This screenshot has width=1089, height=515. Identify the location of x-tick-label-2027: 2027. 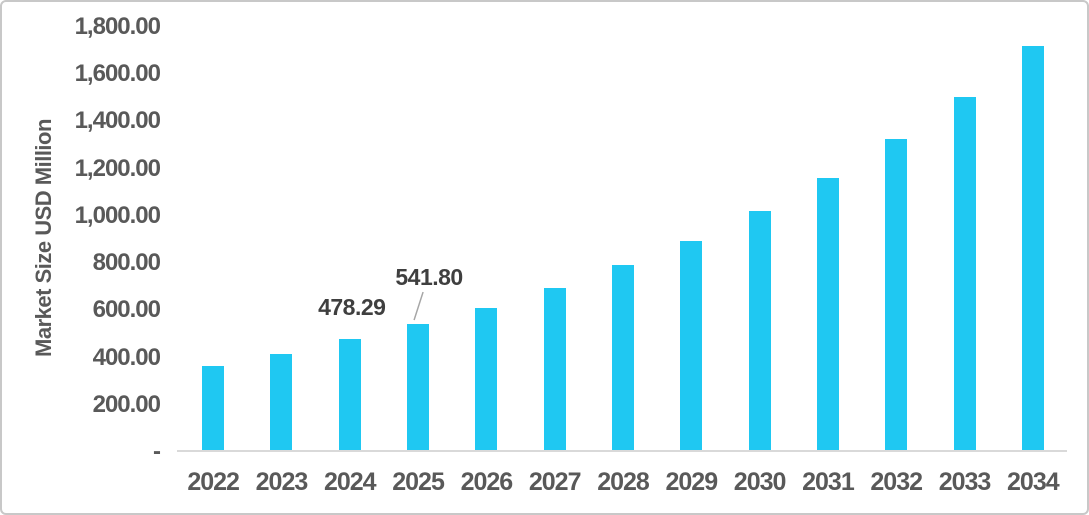
(555, 482).